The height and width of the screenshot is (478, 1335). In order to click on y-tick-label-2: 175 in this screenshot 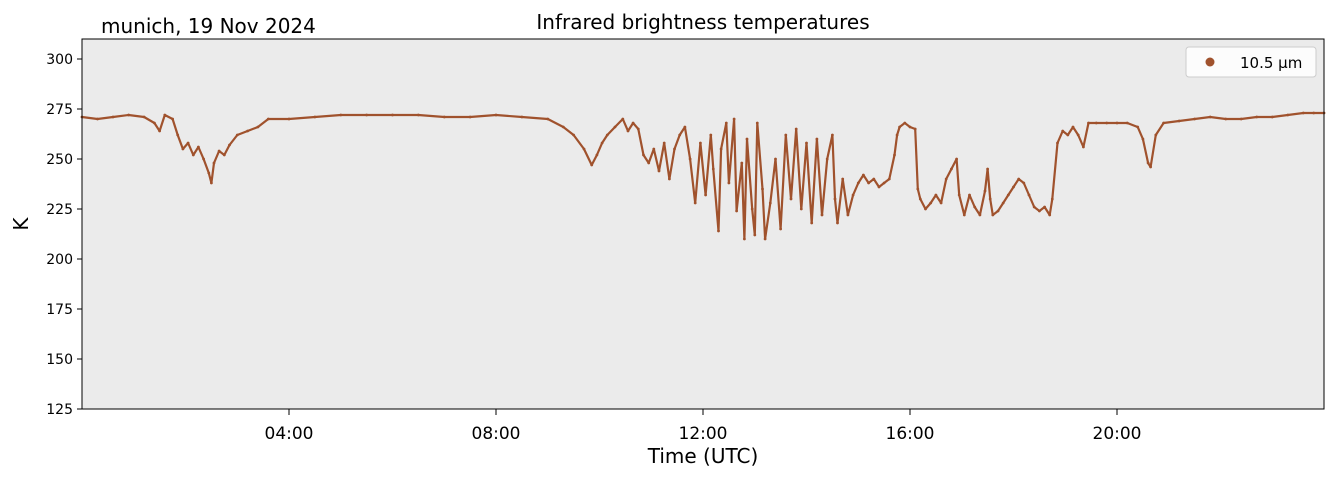, I will do `click(59, 310)`.